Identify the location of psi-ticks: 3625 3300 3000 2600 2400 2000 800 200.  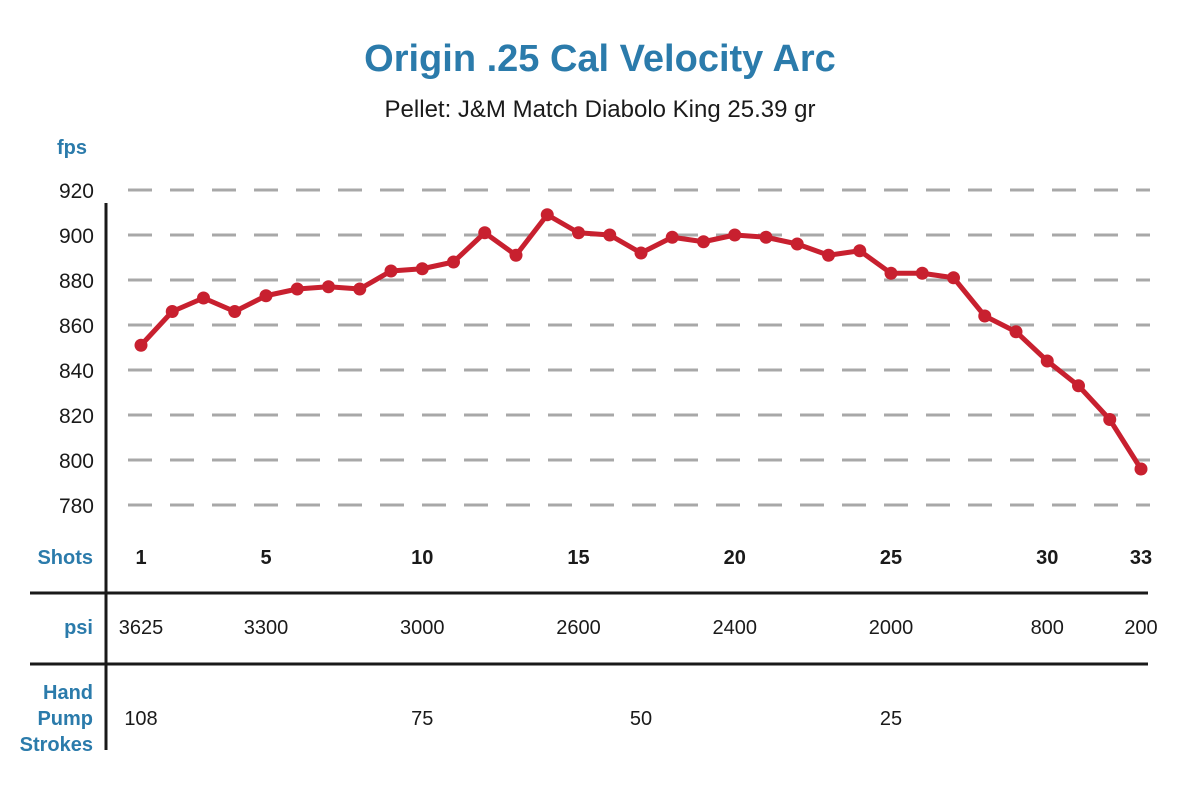
(638, 628).